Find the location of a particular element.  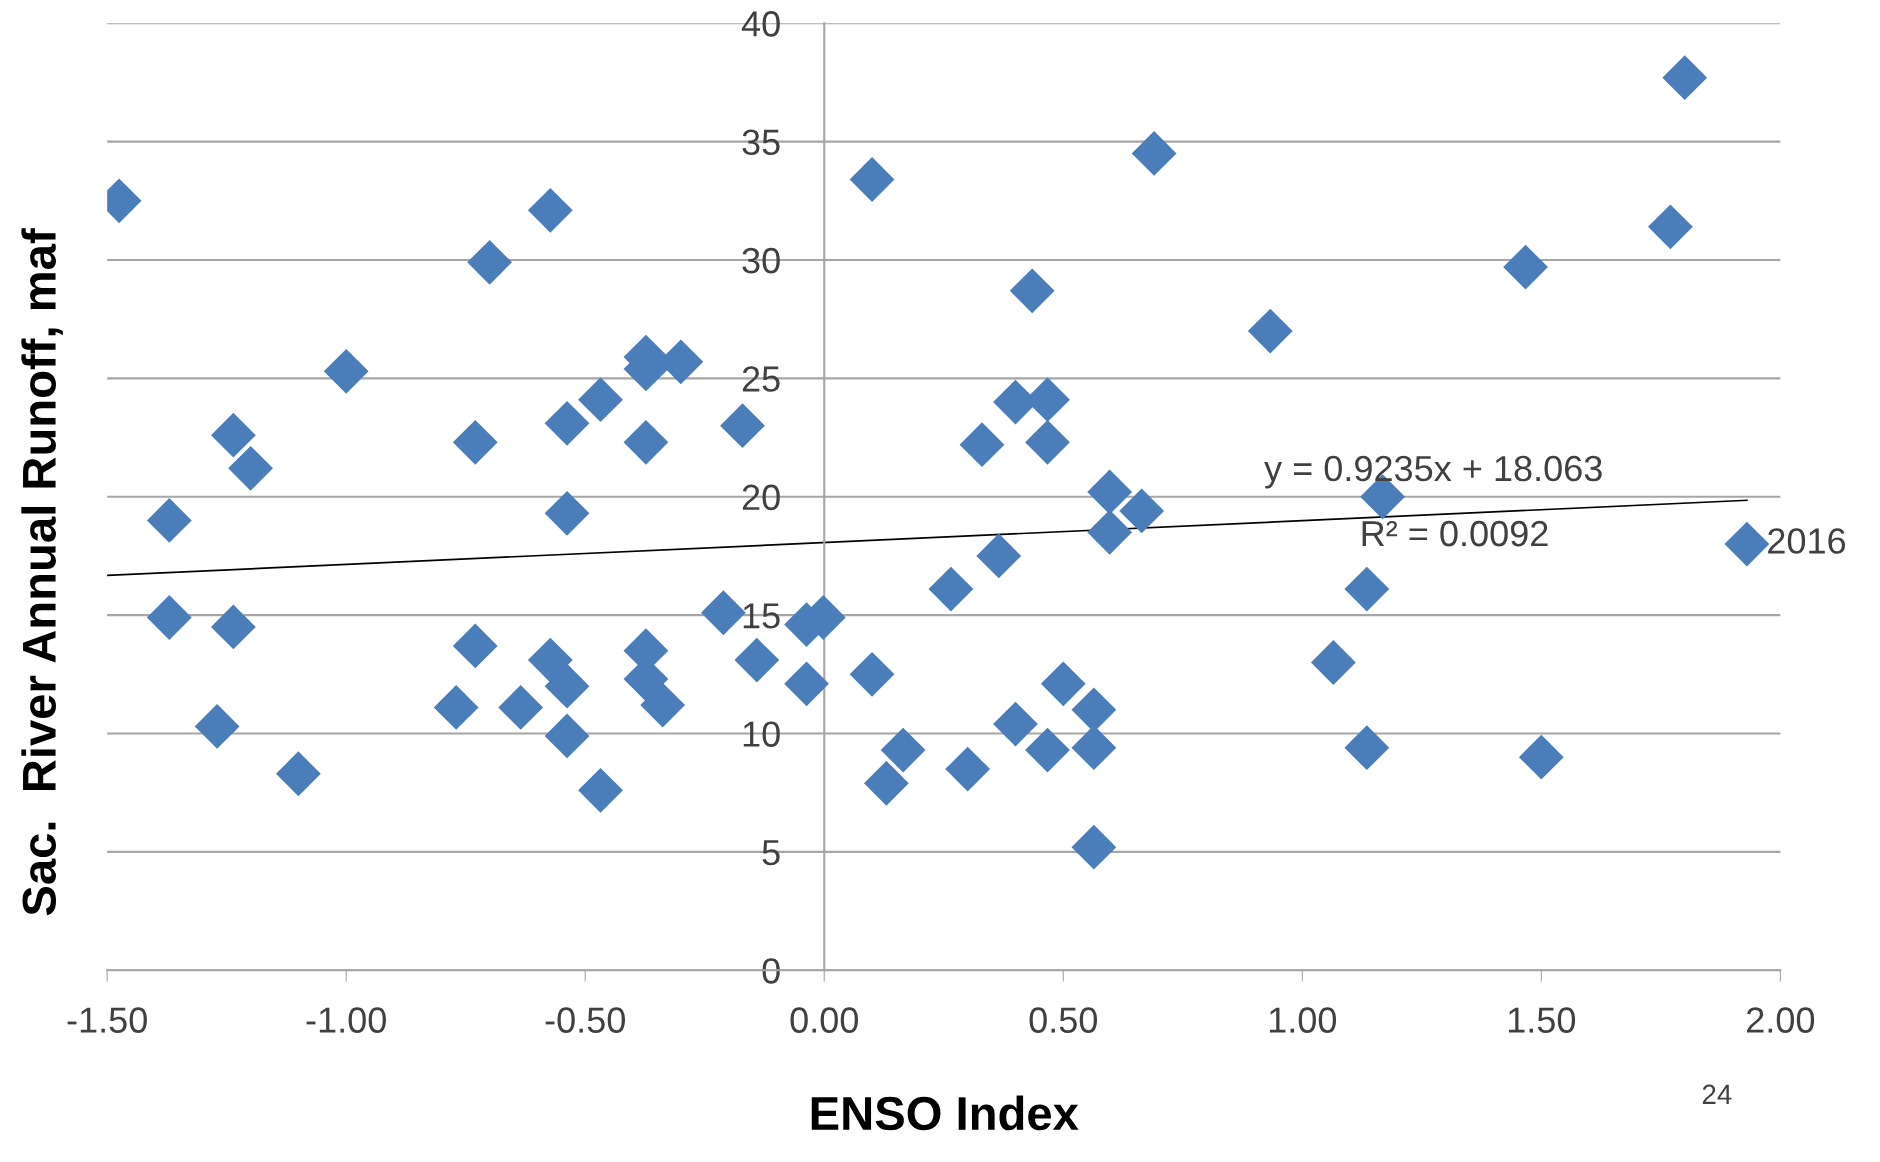

annotation: R² = 0.0092 is located at coordinates (1455, 533).